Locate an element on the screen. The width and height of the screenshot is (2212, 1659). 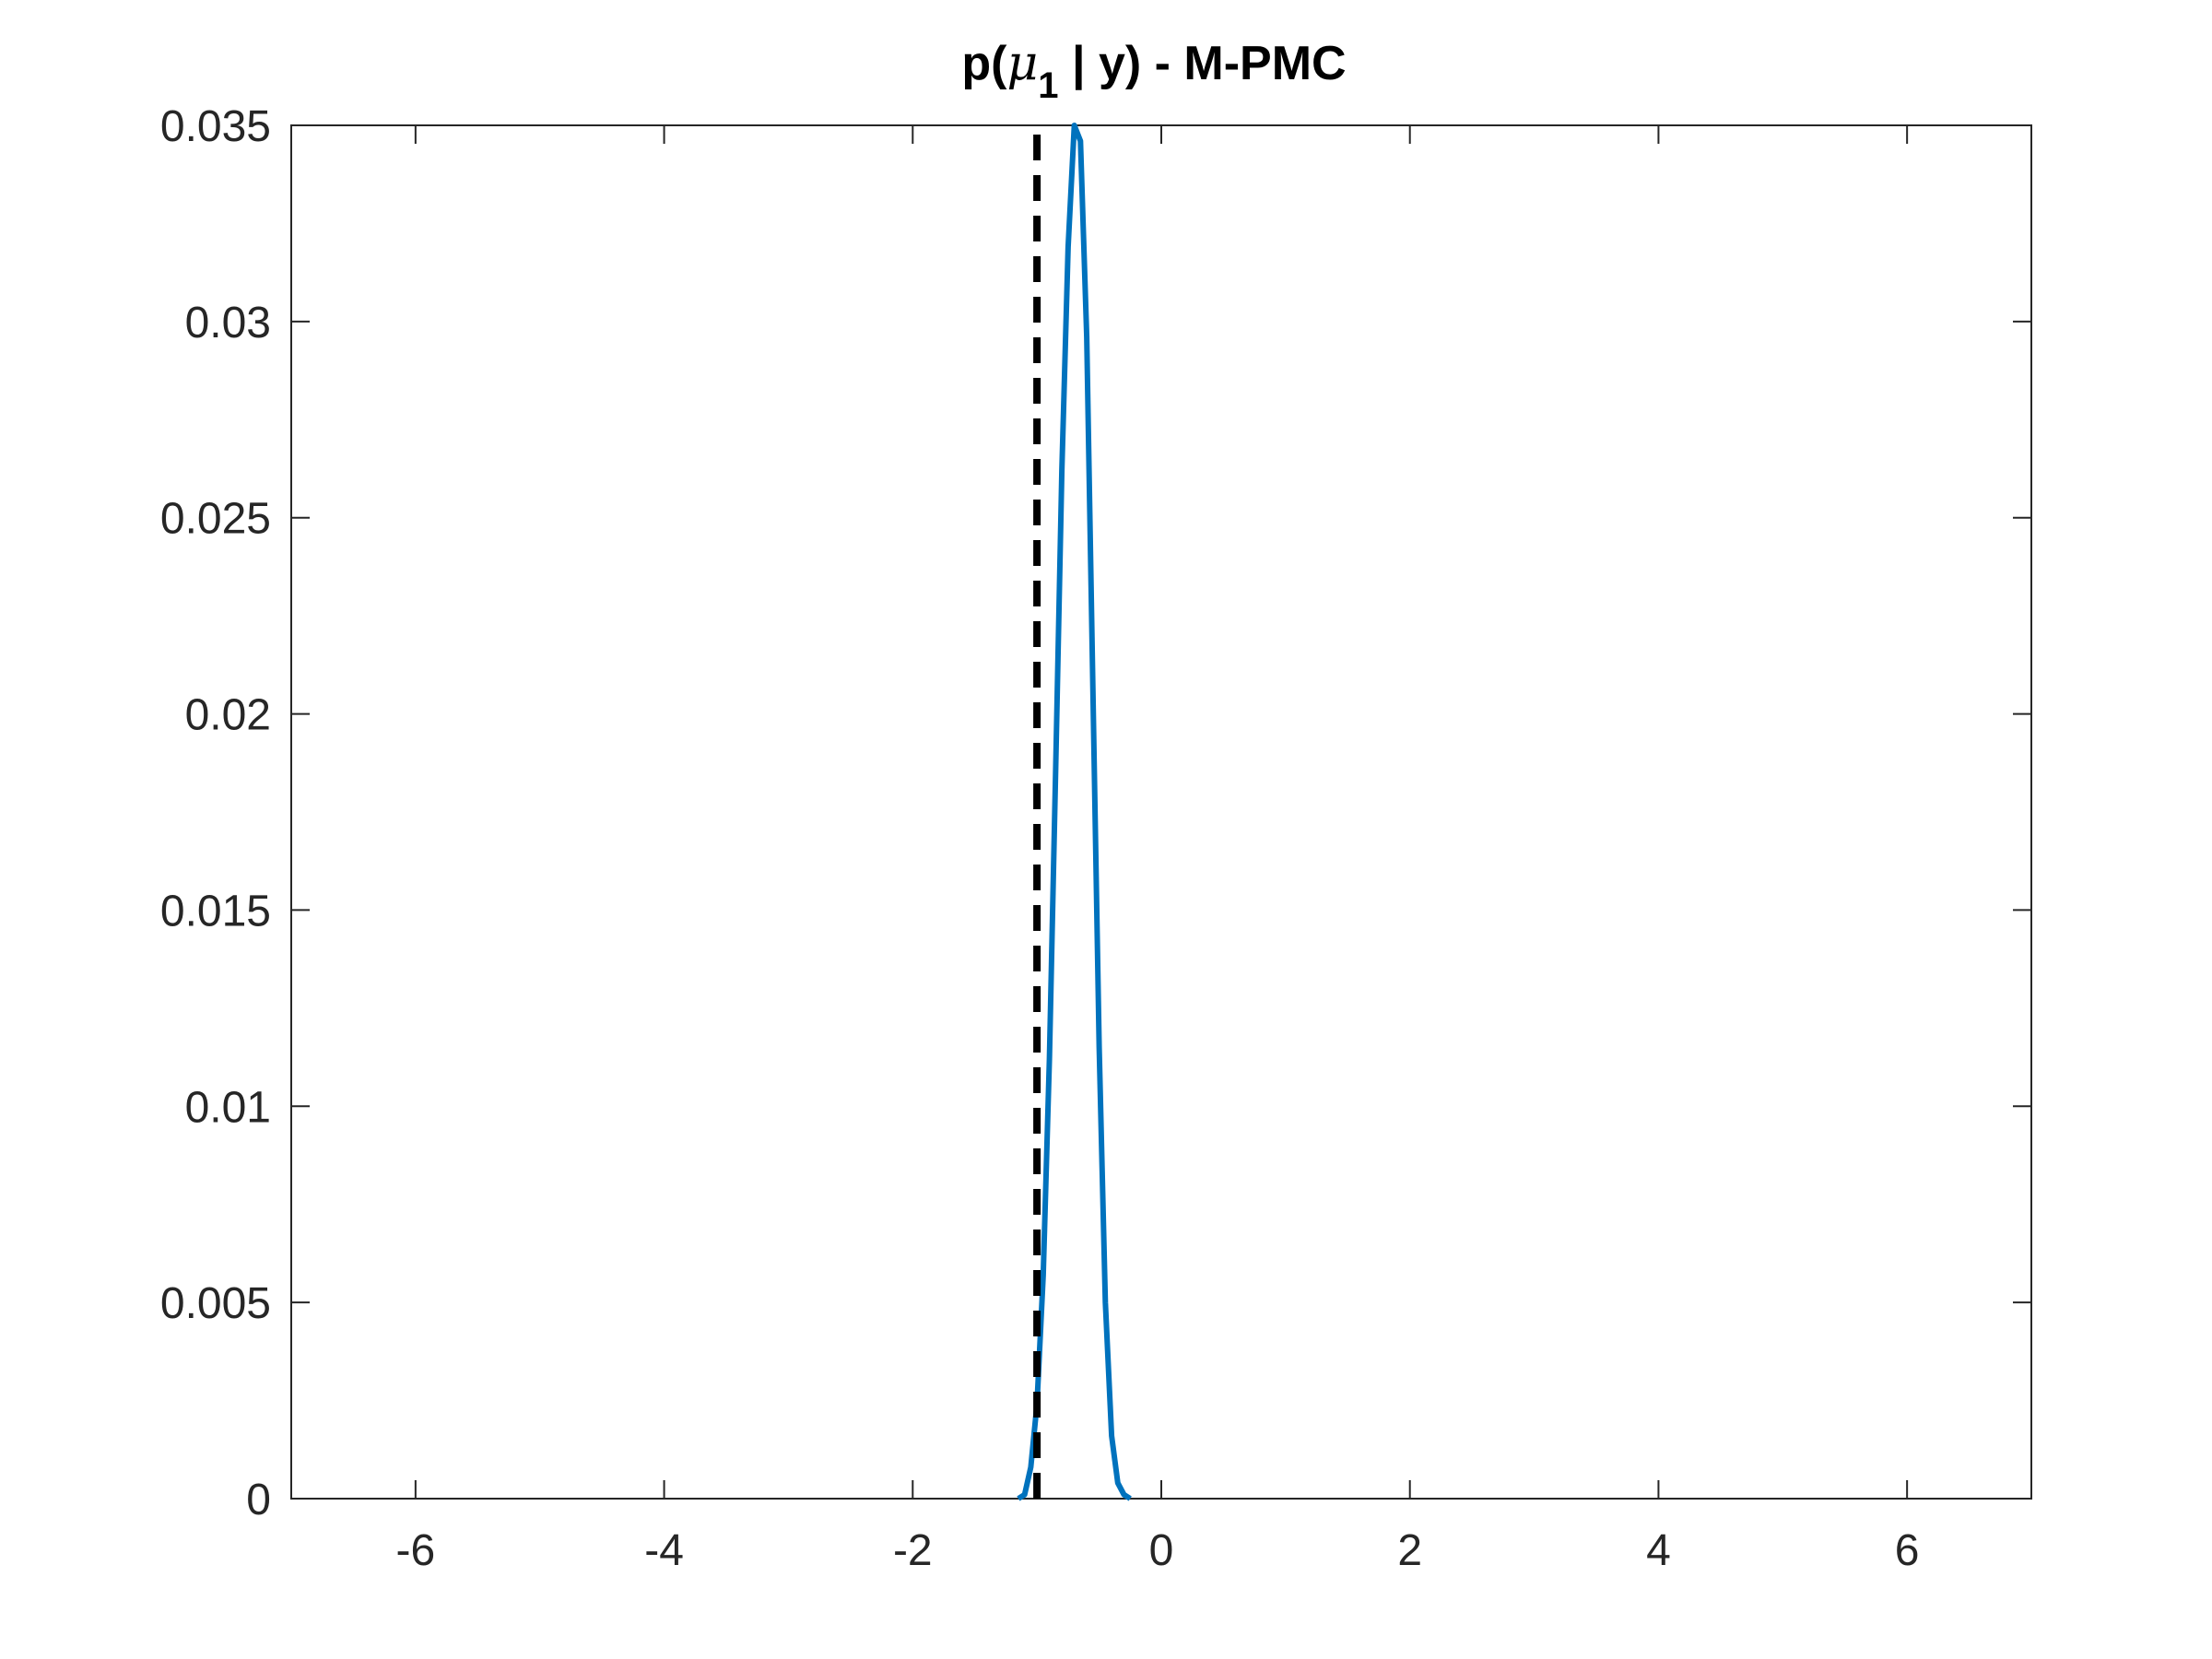
y-tick-label: 0.025 is located at coordinates (215, 519).